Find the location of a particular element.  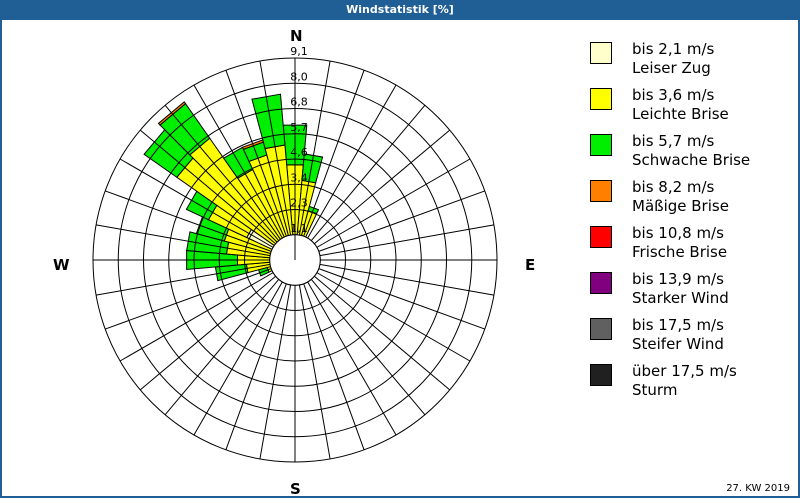

compass-west: W is located at coordinates (61, 265).